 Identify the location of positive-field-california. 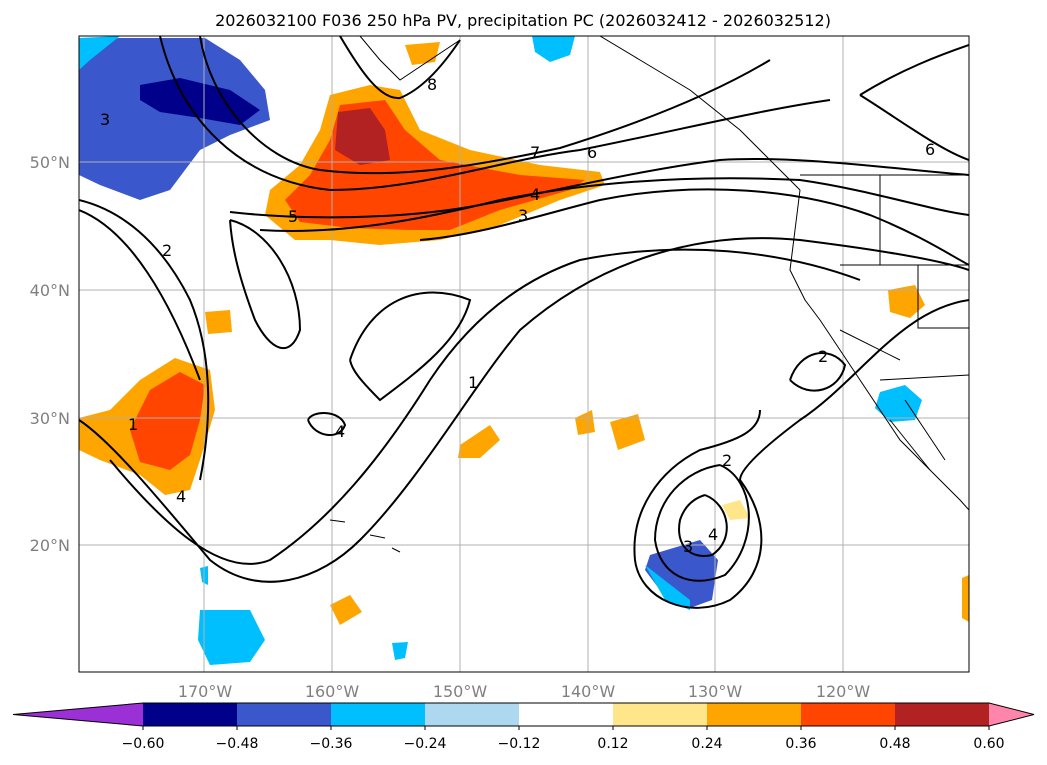
(906, 301).